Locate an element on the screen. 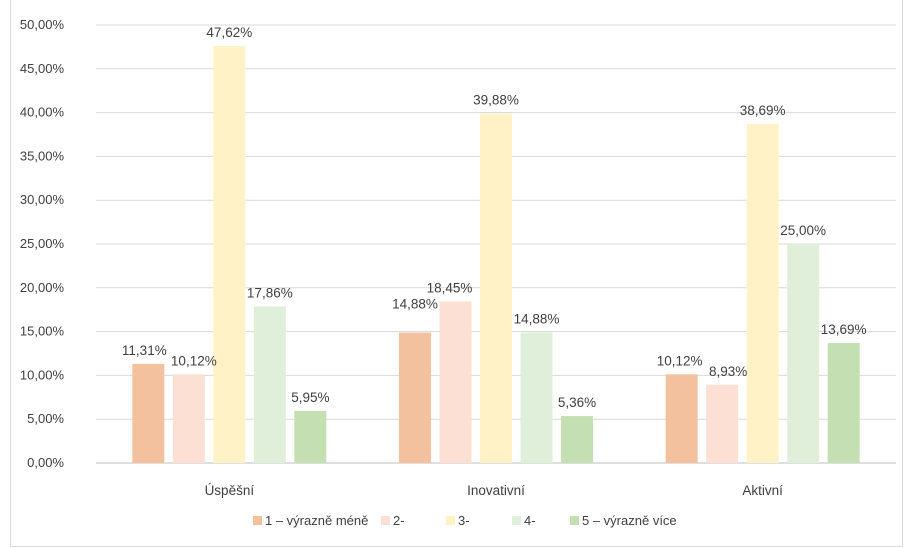 Image resolution: width=904 pixels, height=548 pixels. data-label: 8,93% is located at coordinates (728, 371).